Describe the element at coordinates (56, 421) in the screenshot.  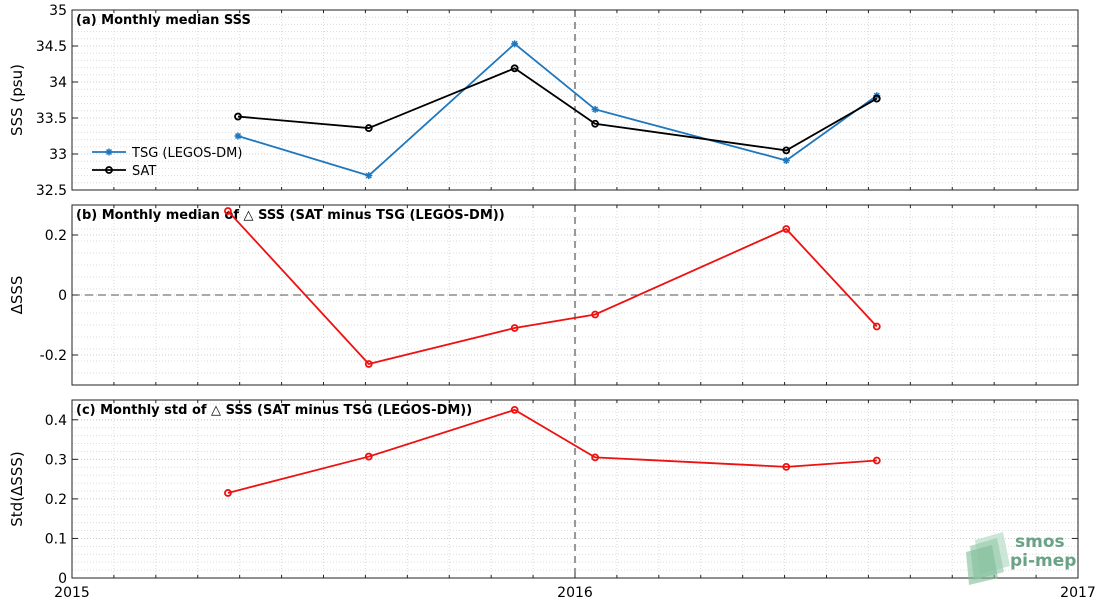
I see `y-tick-label: 0.4` at that location.